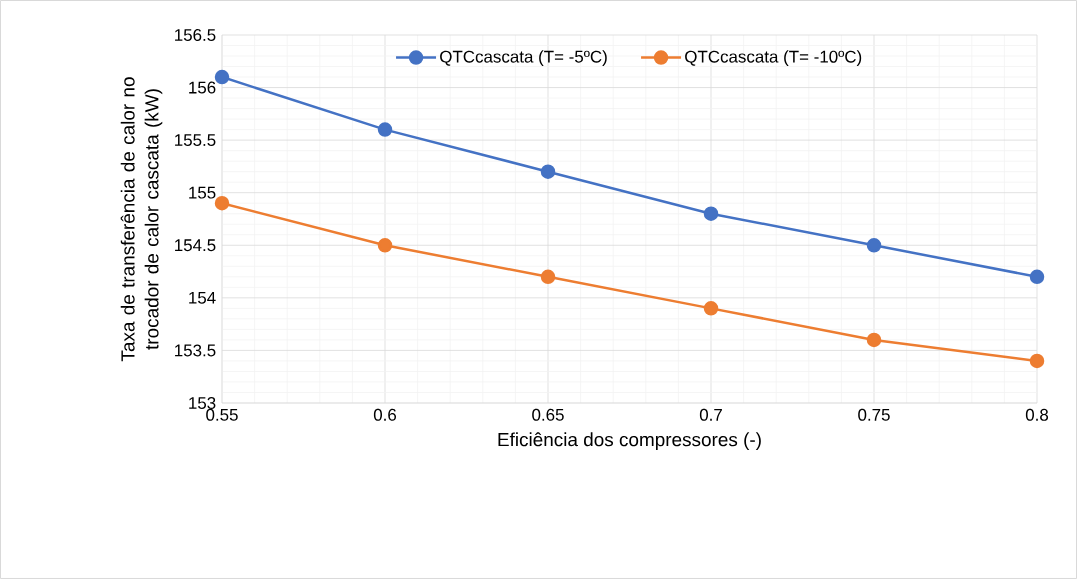 The image size is (1077, 579). I want to click on y-tick-label: 155.5, so click(195, 140).